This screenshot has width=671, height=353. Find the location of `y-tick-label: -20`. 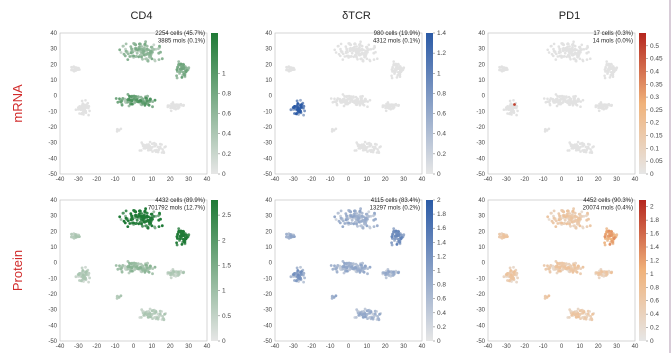

y-tick-label: -20 is located at coordinates (52, 295).